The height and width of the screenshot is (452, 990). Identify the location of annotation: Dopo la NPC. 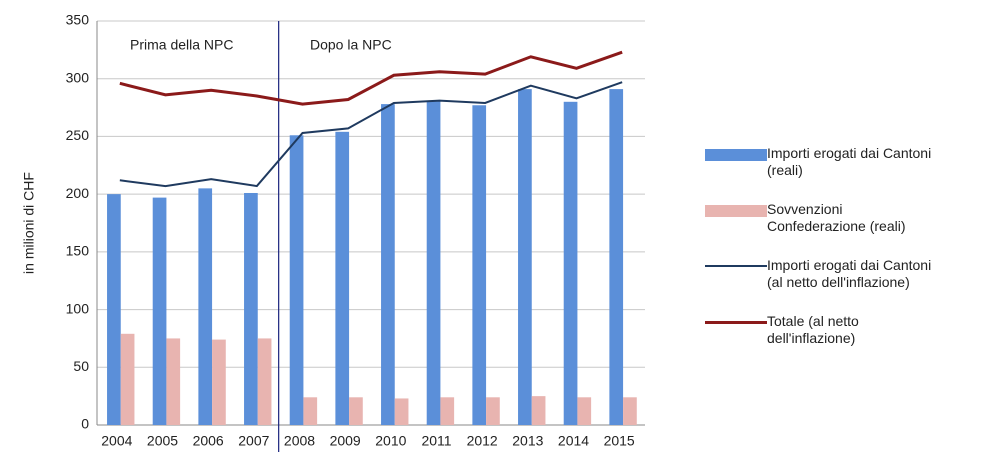
(351, 45).